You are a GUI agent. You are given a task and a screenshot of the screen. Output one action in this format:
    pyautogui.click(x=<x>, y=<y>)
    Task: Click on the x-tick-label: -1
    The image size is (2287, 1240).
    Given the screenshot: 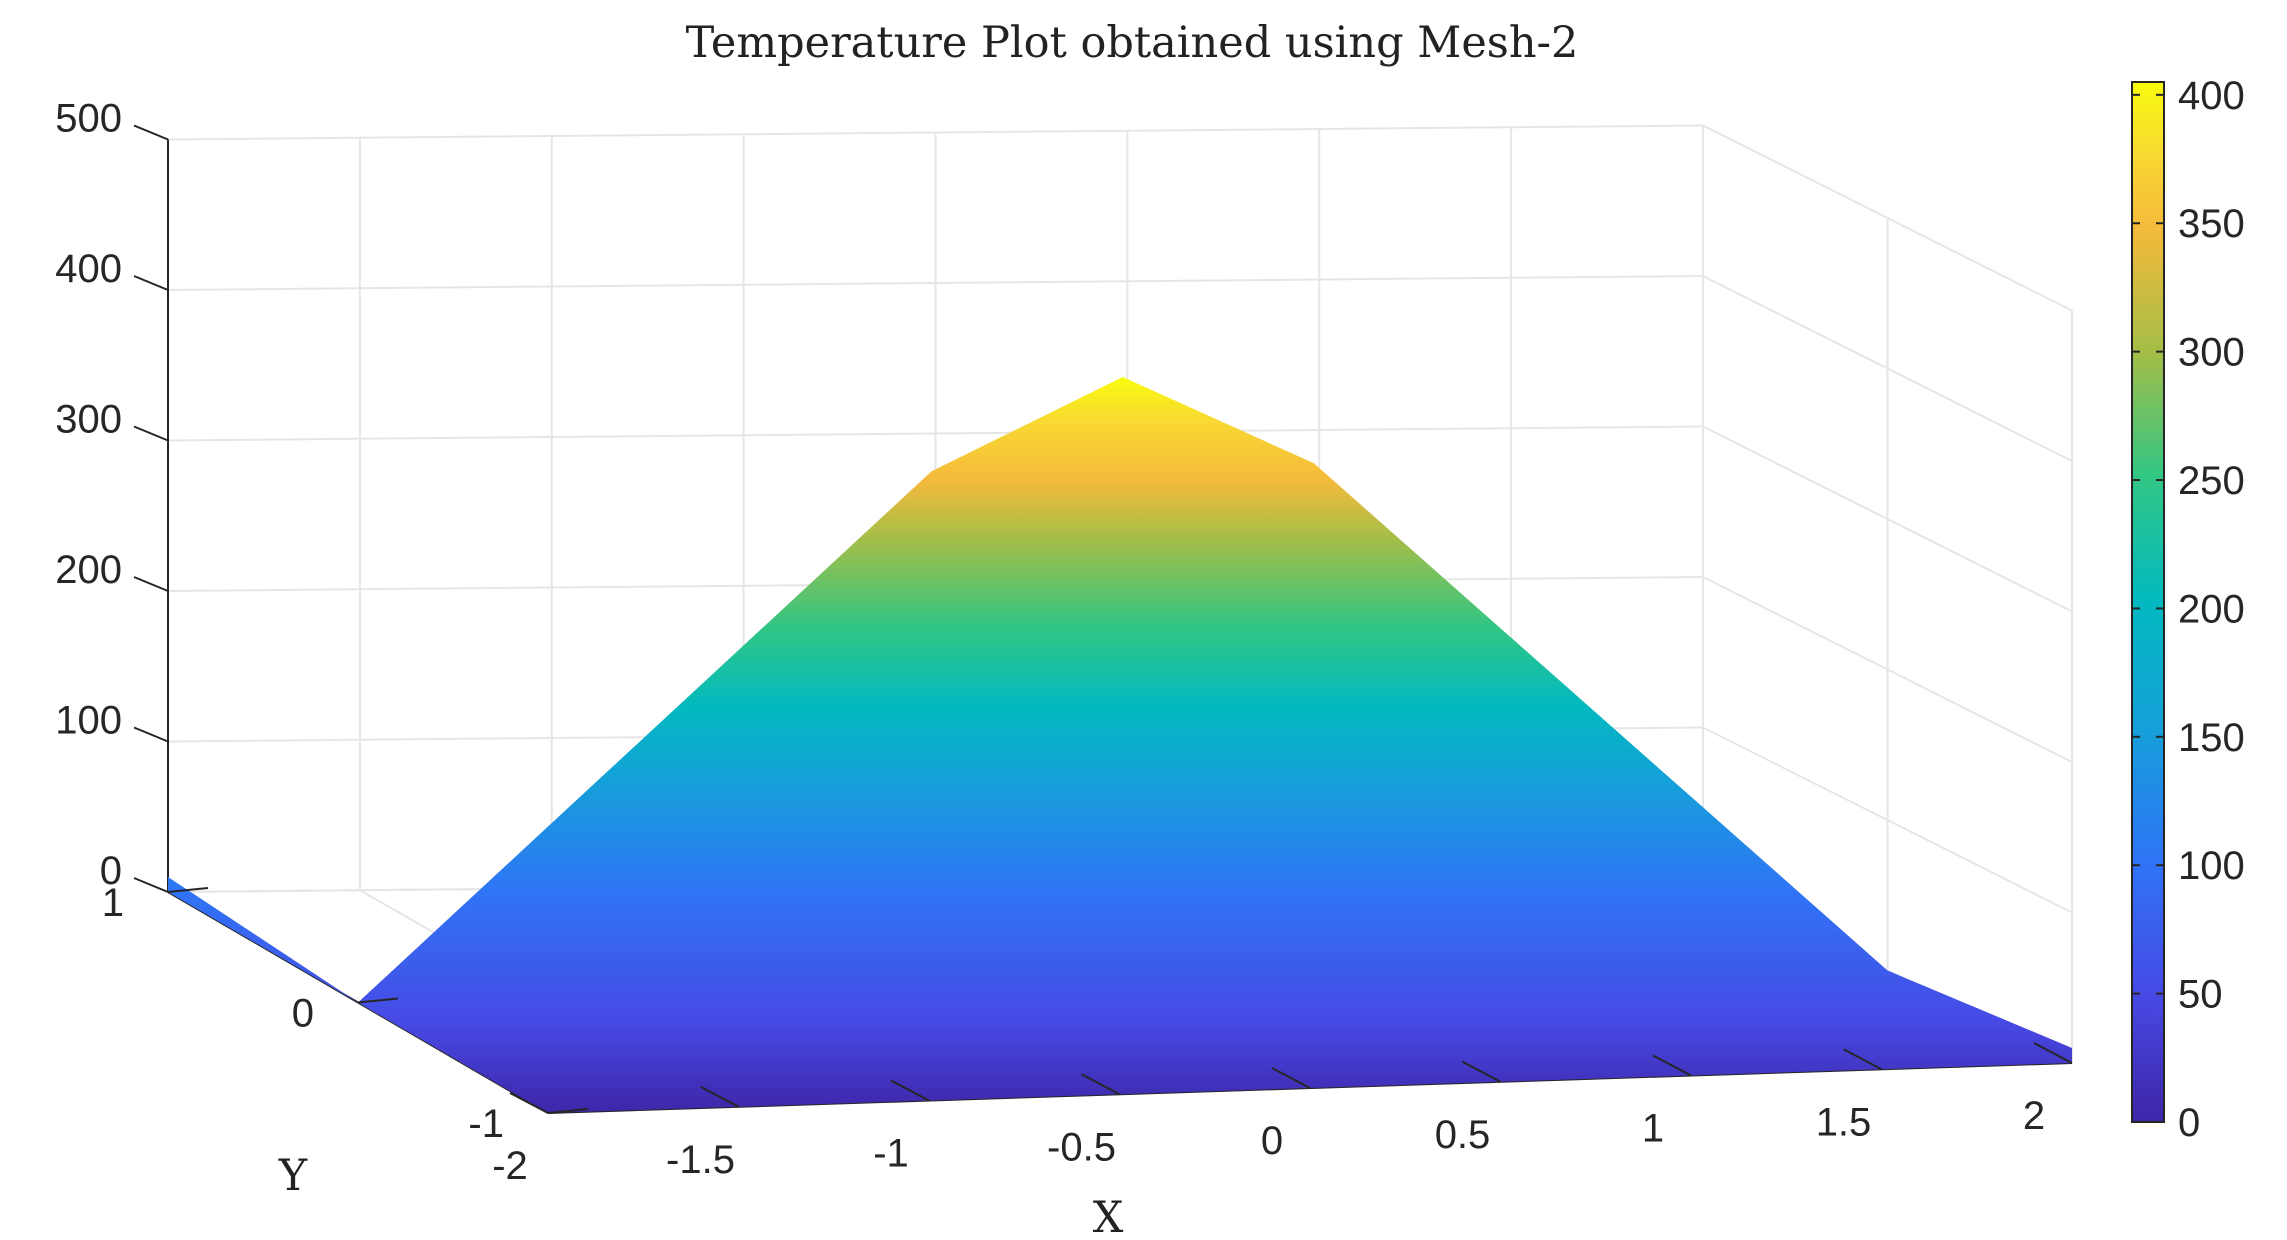 What is the action you would take?
    pyautogui.click(x=891, y=1154)
    